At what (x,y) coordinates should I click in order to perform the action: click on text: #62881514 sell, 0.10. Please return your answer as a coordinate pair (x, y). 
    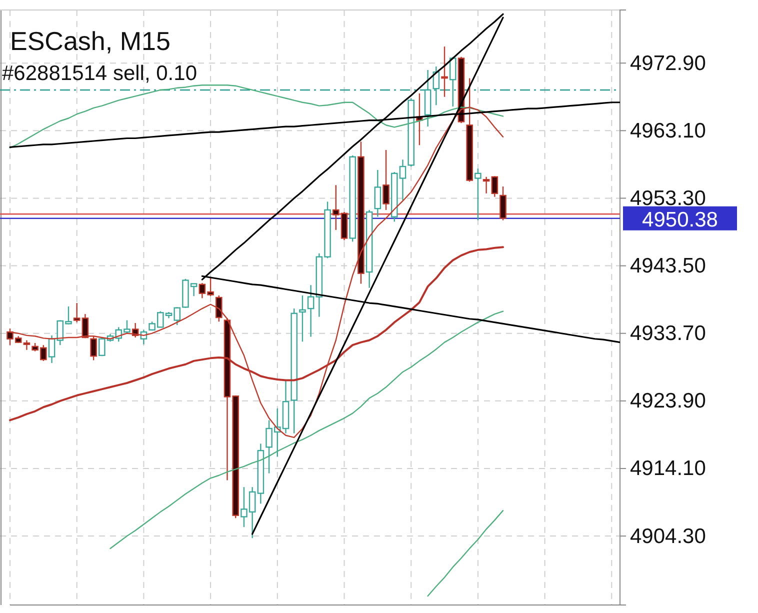
    Looking at the image, I should click on (99, 73).